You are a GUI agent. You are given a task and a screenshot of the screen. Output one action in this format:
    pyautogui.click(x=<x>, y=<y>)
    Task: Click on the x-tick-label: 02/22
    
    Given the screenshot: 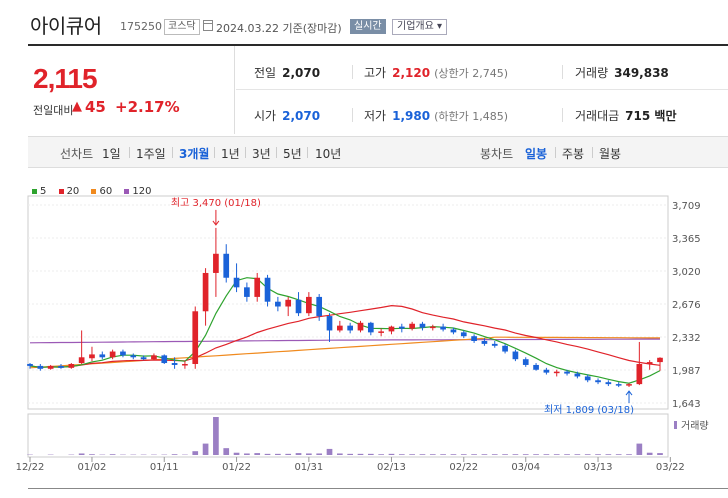 What is the action you would take?
    pyautogui.click(x=463, y=467)
    